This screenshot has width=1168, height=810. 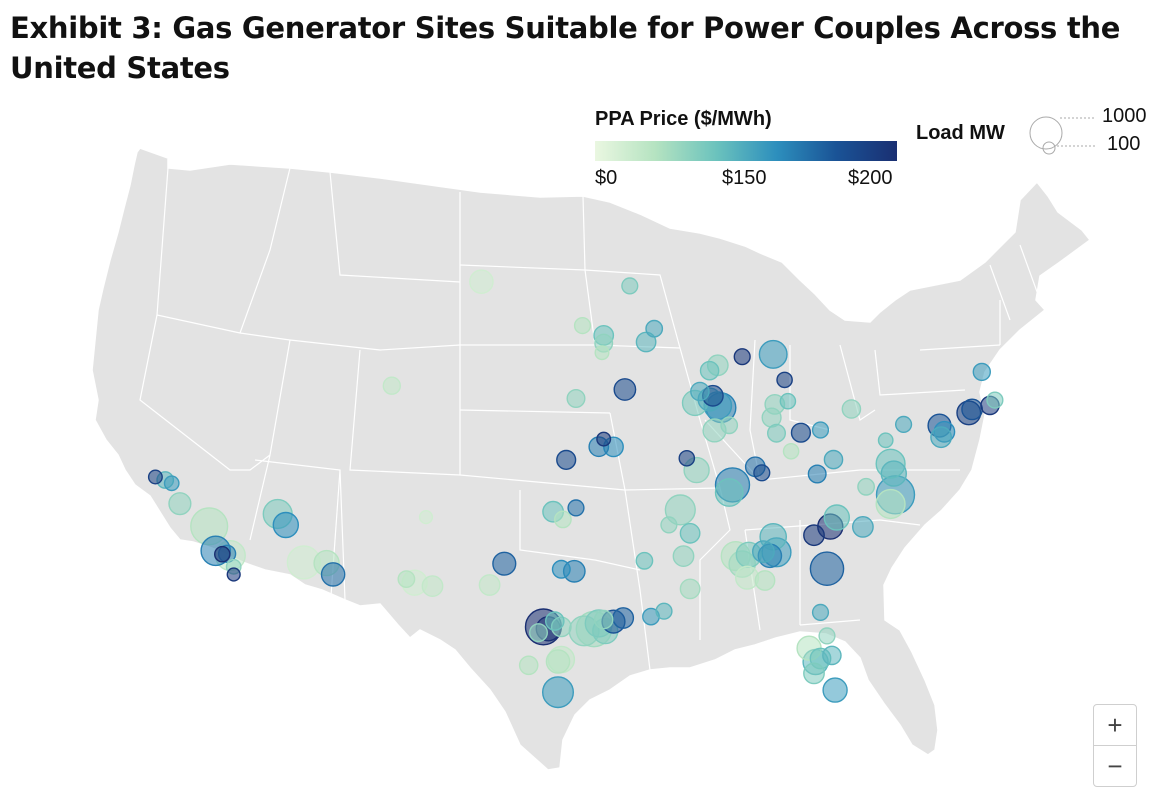 What do you see at coordinates (960, 133) in the screenshot?
I see `load-legend-title: Load MW` at bounding box center [960, 133].